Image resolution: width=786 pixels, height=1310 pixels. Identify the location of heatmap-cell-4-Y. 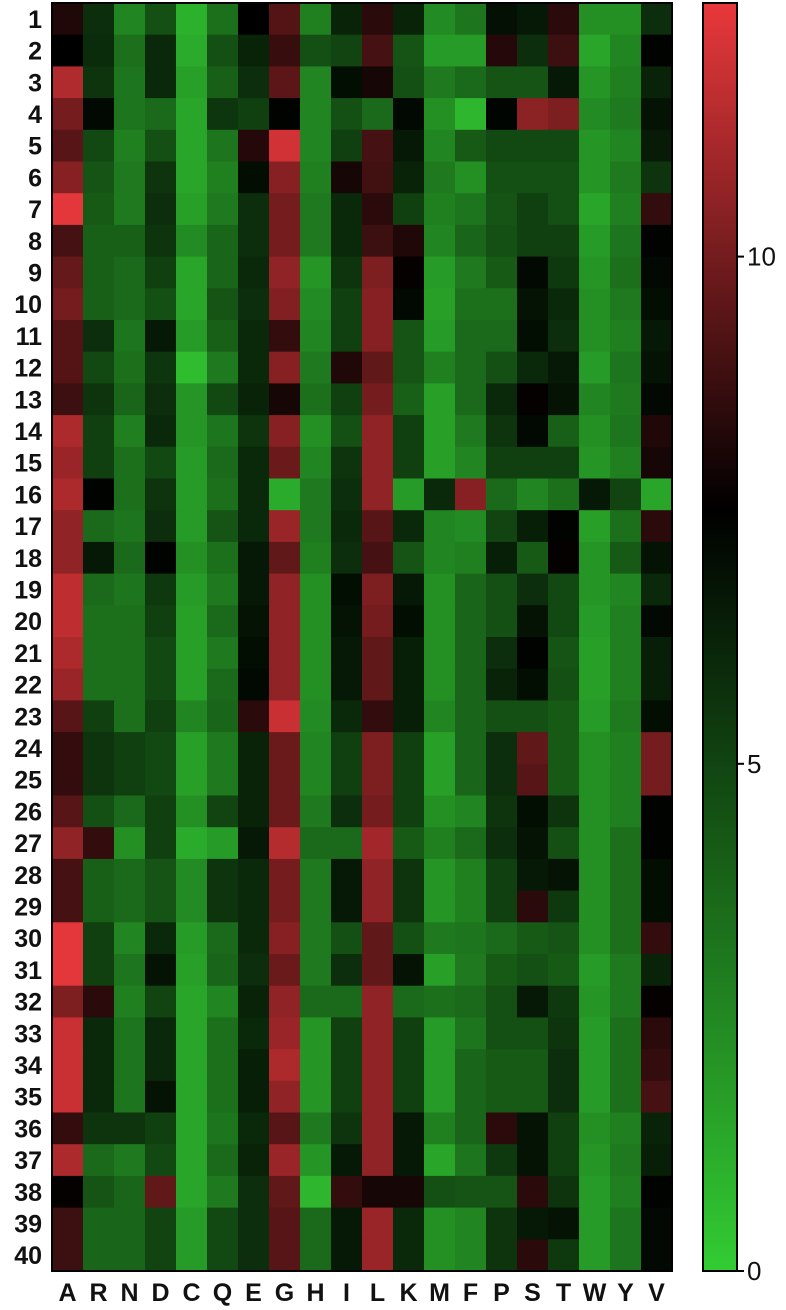
(626, 114).